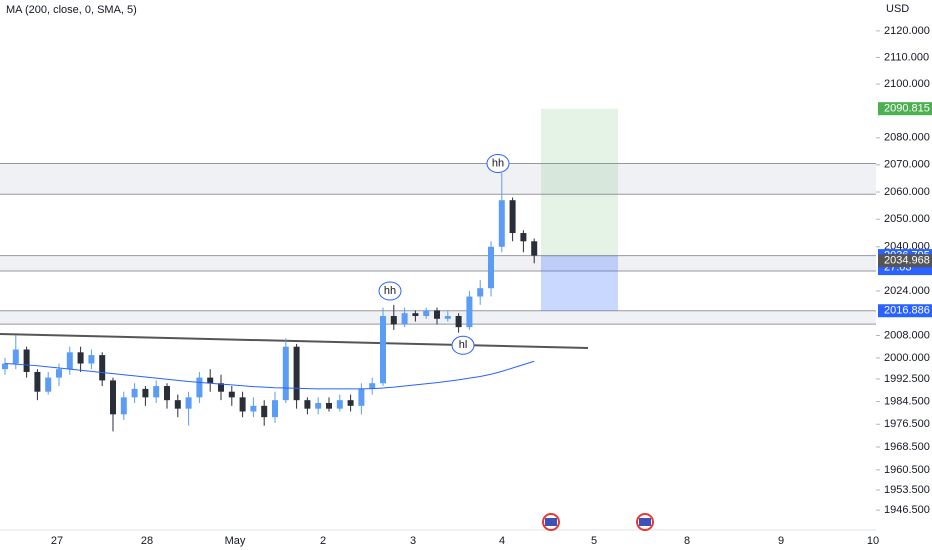 The image size is (932, 550). I want to click on y-tick-label: 1984.500, so click(907, 401).